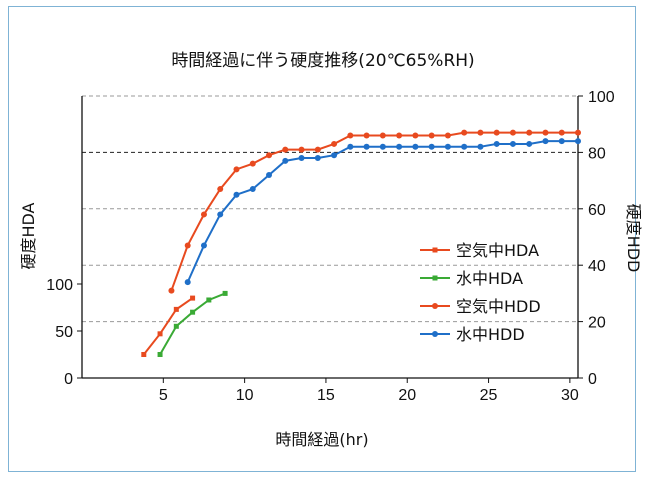 Image resolution: width=647 pixels, height=480 pixels. I want to click on x-tick-label-20: 20, so click(407, 395).